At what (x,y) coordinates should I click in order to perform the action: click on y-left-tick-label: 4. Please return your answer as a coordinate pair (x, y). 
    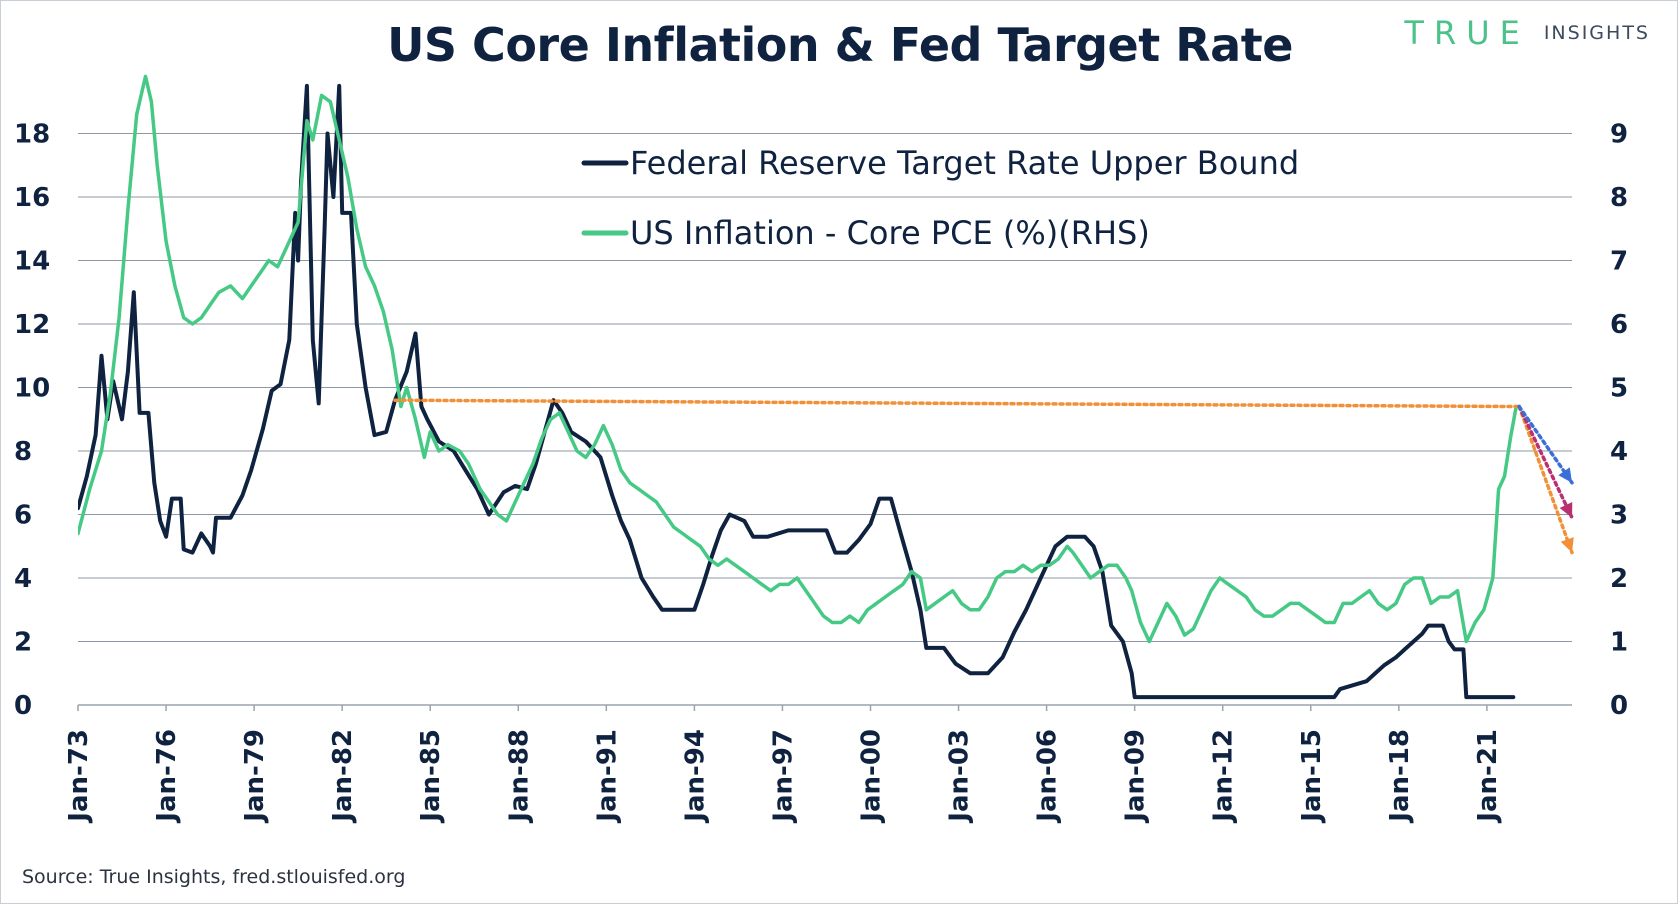
    Looking at the image, I should click on (23, 579).